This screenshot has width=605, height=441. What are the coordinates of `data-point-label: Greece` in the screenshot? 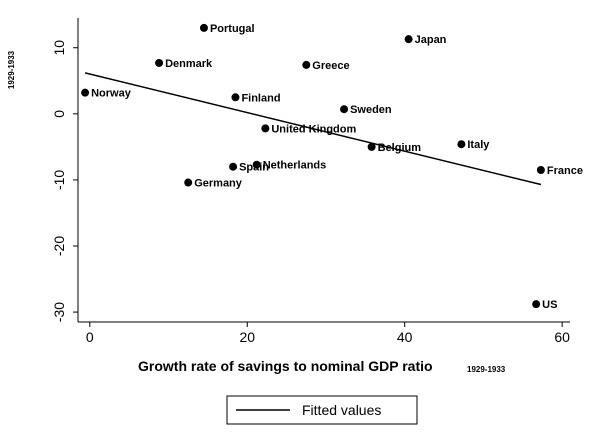 It's located at (330, 66).